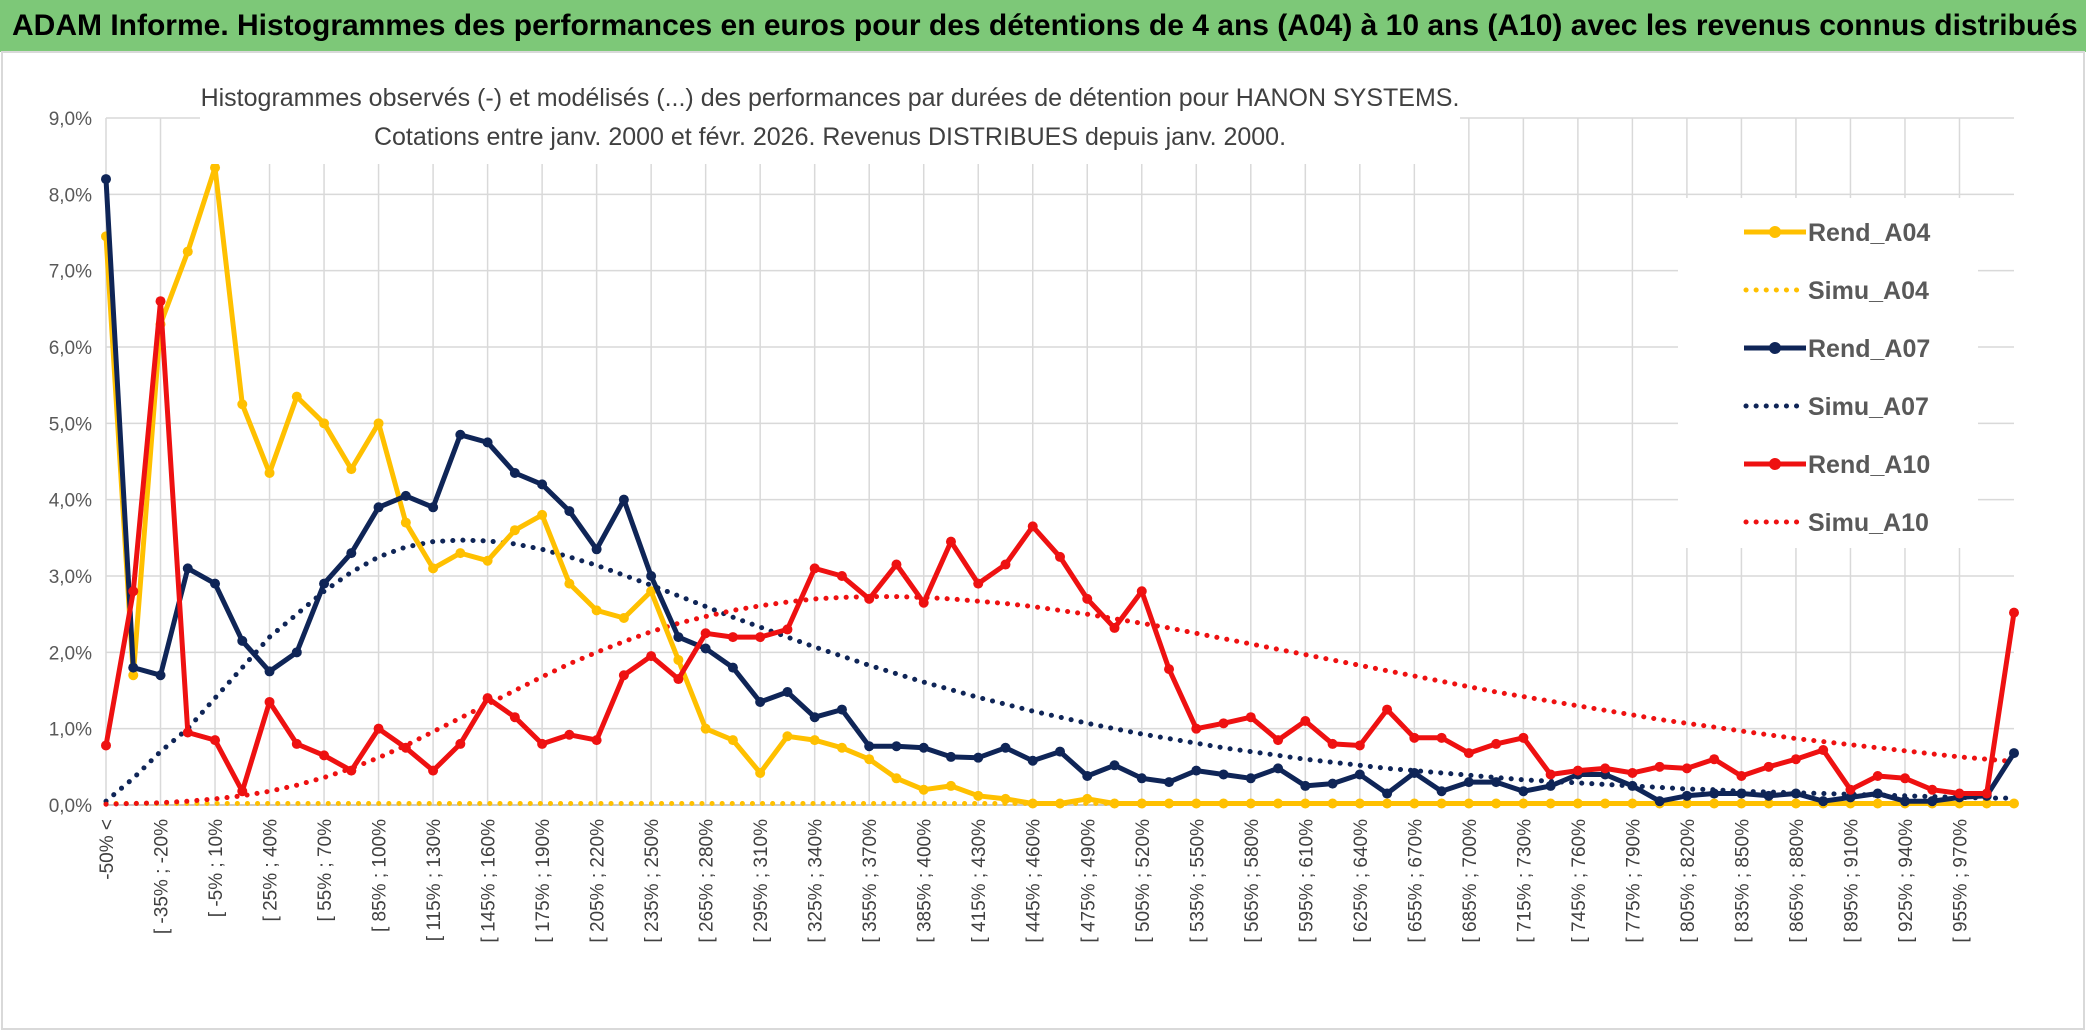 Image resolution: width=2086 pixels, height=1031 pixels. Describe the element at coordinates (1034, 881) in the screenshot. I see `x-tick-label: [ 445% ; 460%` at that location.